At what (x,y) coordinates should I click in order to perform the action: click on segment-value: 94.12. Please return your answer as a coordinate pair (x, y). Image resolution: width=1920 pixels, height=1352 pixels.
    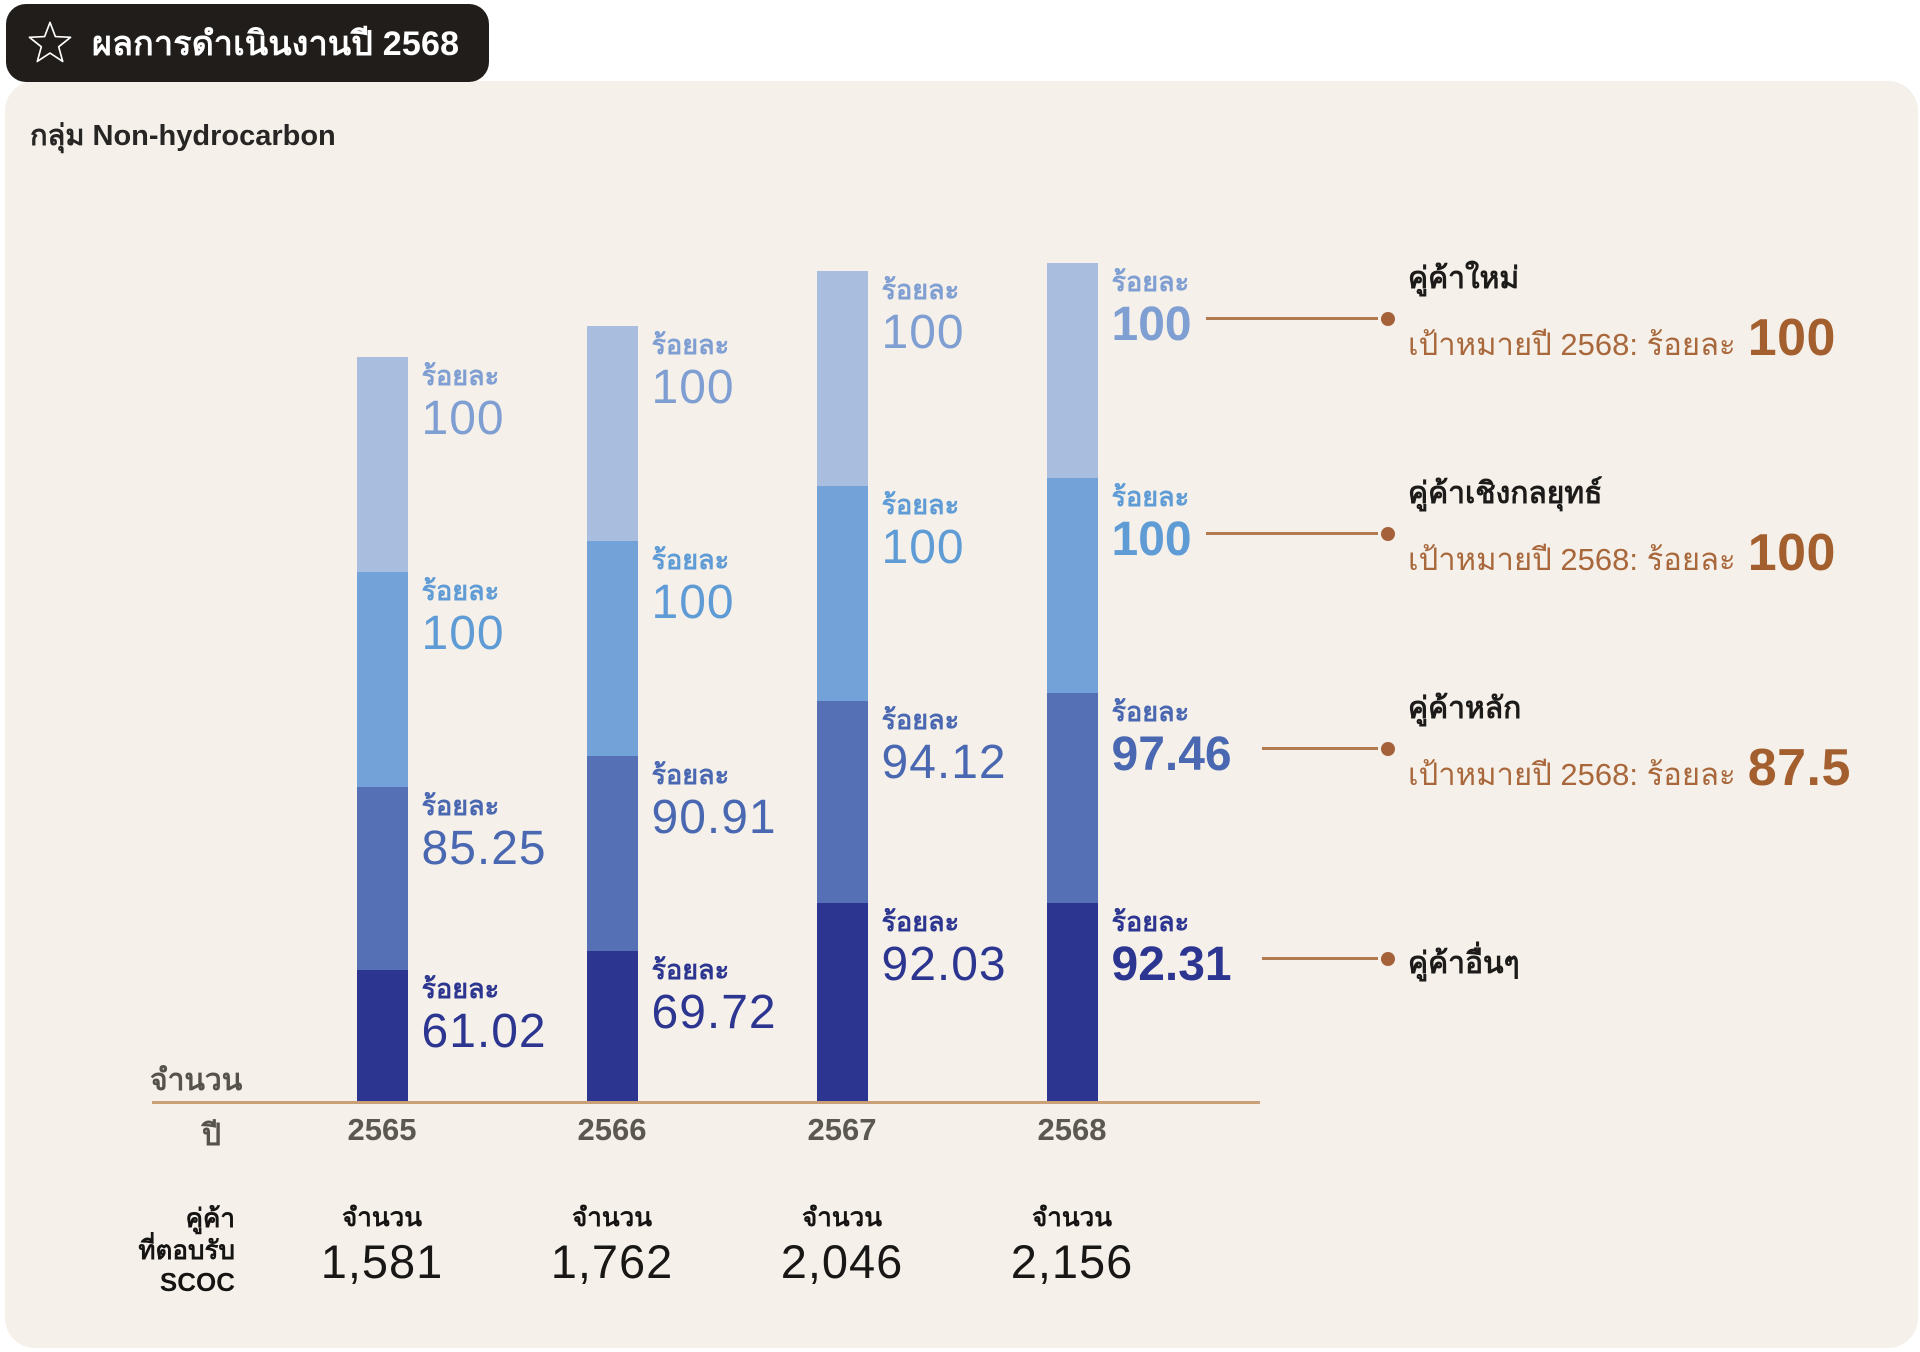
    Looking at the image, I should click on (944, 762).